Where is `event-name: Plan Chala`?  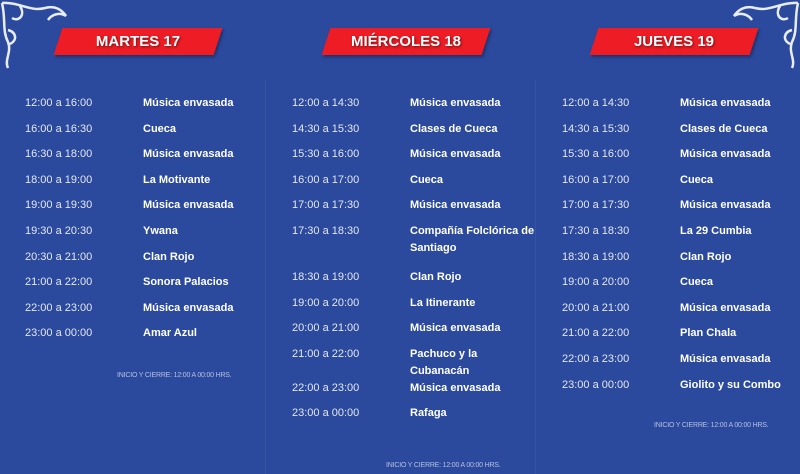 event-name: Plan Chala is located at coordinates (708, 333).